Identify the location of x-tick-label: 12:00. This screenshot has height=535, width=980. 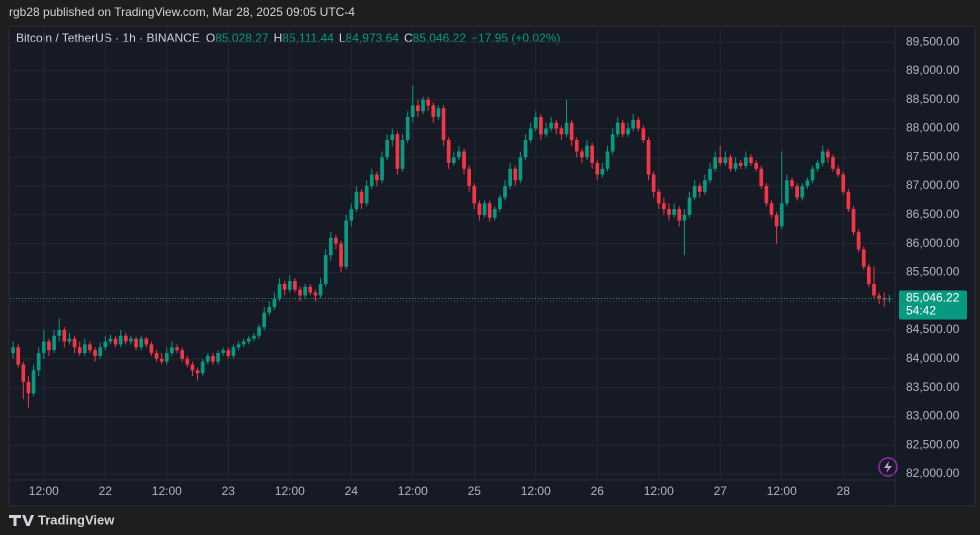
(659, 491).